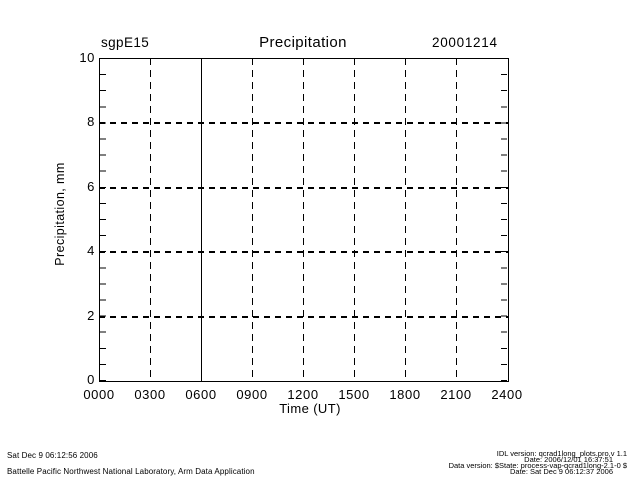 The height and width of the screenshot is (480, 640). What do you see at coordinates (201, 219) in the screenshot?
I see `data-series-precipitation` at bounding box center [201, 219].